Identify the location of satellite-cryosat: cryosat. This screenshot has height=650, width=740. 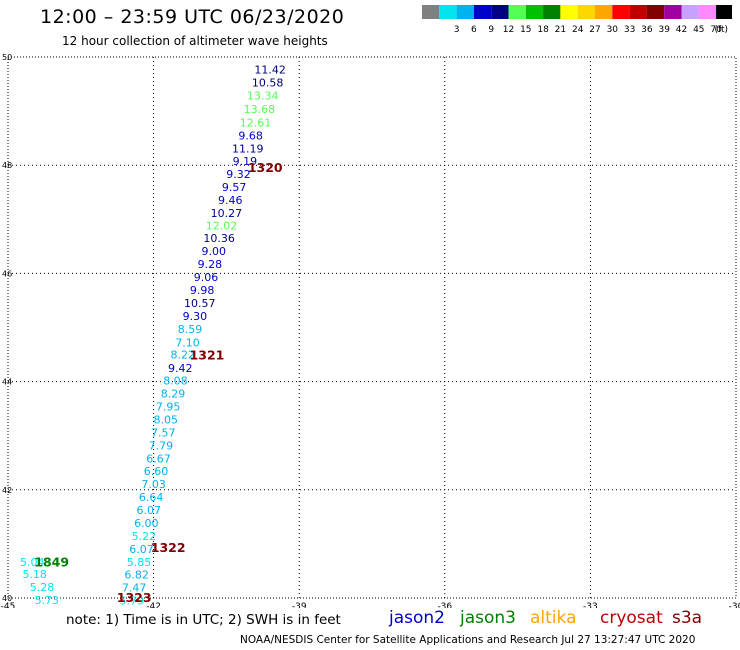
(631, 618).